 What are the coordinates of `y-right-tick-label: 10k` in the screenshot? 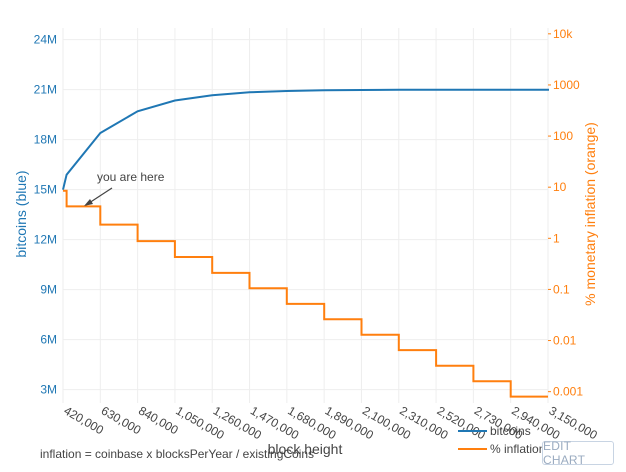 It's located at (563, 34).